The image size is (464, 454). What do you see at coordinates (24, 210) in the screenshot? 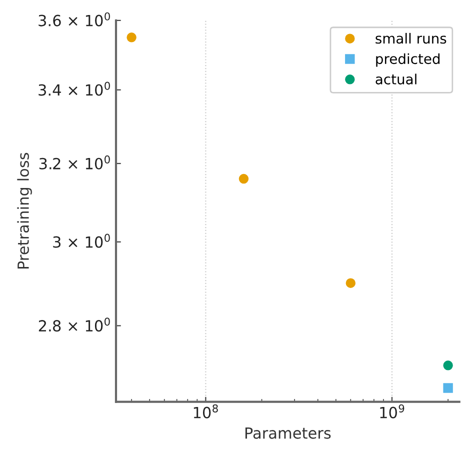
I see `y-axis-title: Pretraining loss` at bounding box center [24, 210].